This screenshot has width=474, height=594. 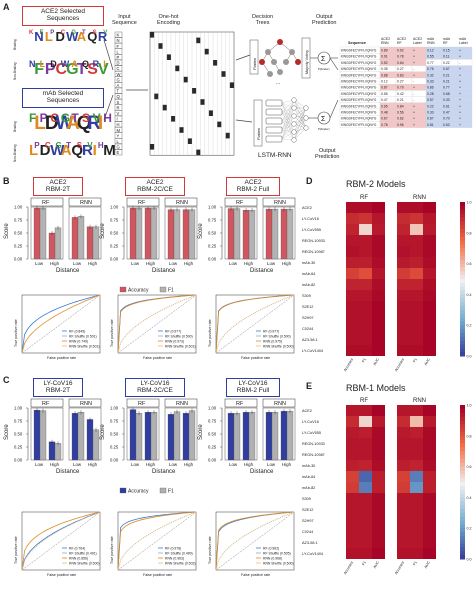 I want to click on nn-node, so click(x=294, y=140).